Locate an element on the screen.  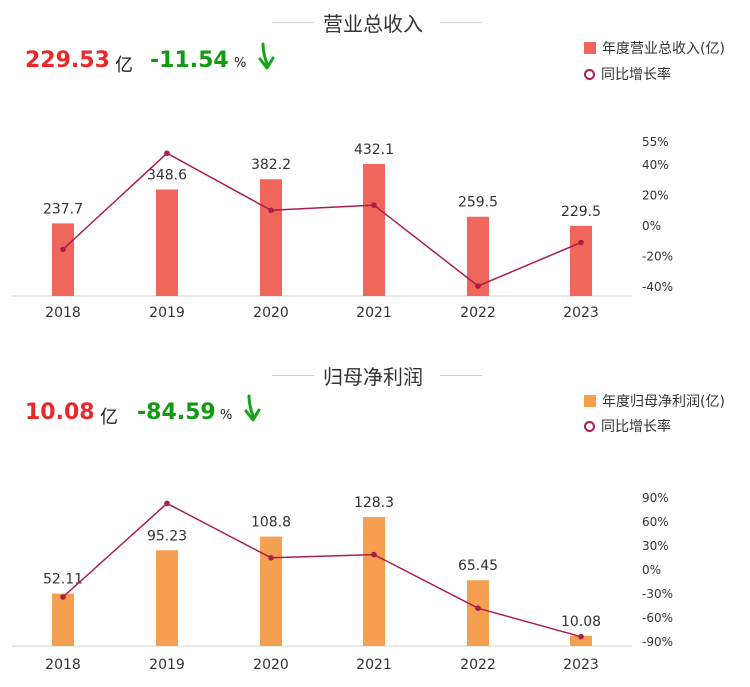
bar-value-label: 65.45 is located at coordinates (478, 566).